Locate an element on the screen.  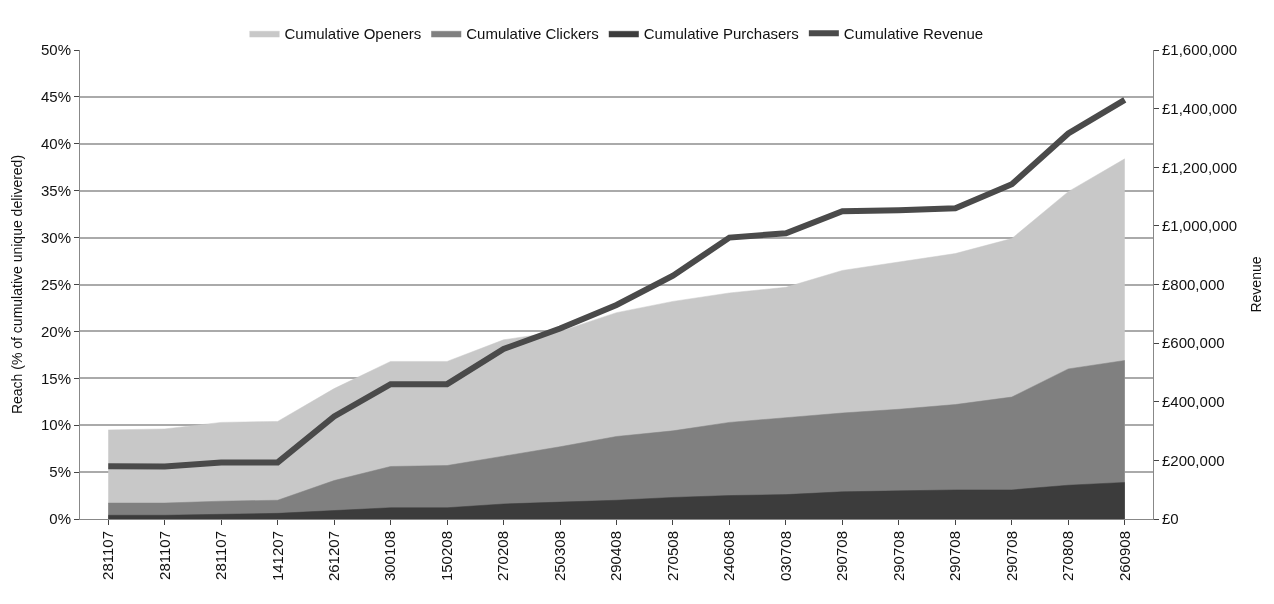
y2-tick-label: £200,000 is located at coordinates (1193, 460).